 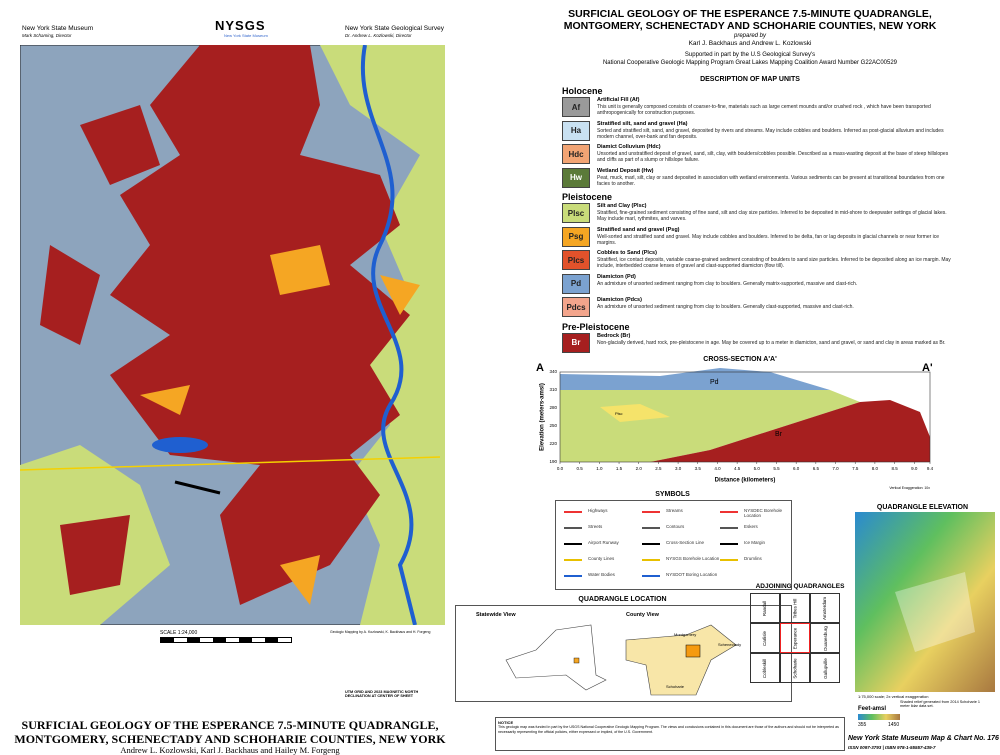 What do you see at coordinates (601, 574) in the screenshot?
I see `symbol-label: Water Bodies` at bounding box center [601, 574].